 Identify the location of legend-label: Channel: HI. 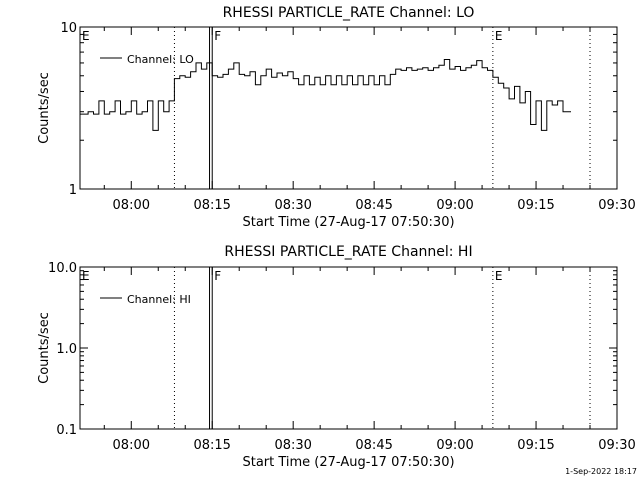
(159, 299).